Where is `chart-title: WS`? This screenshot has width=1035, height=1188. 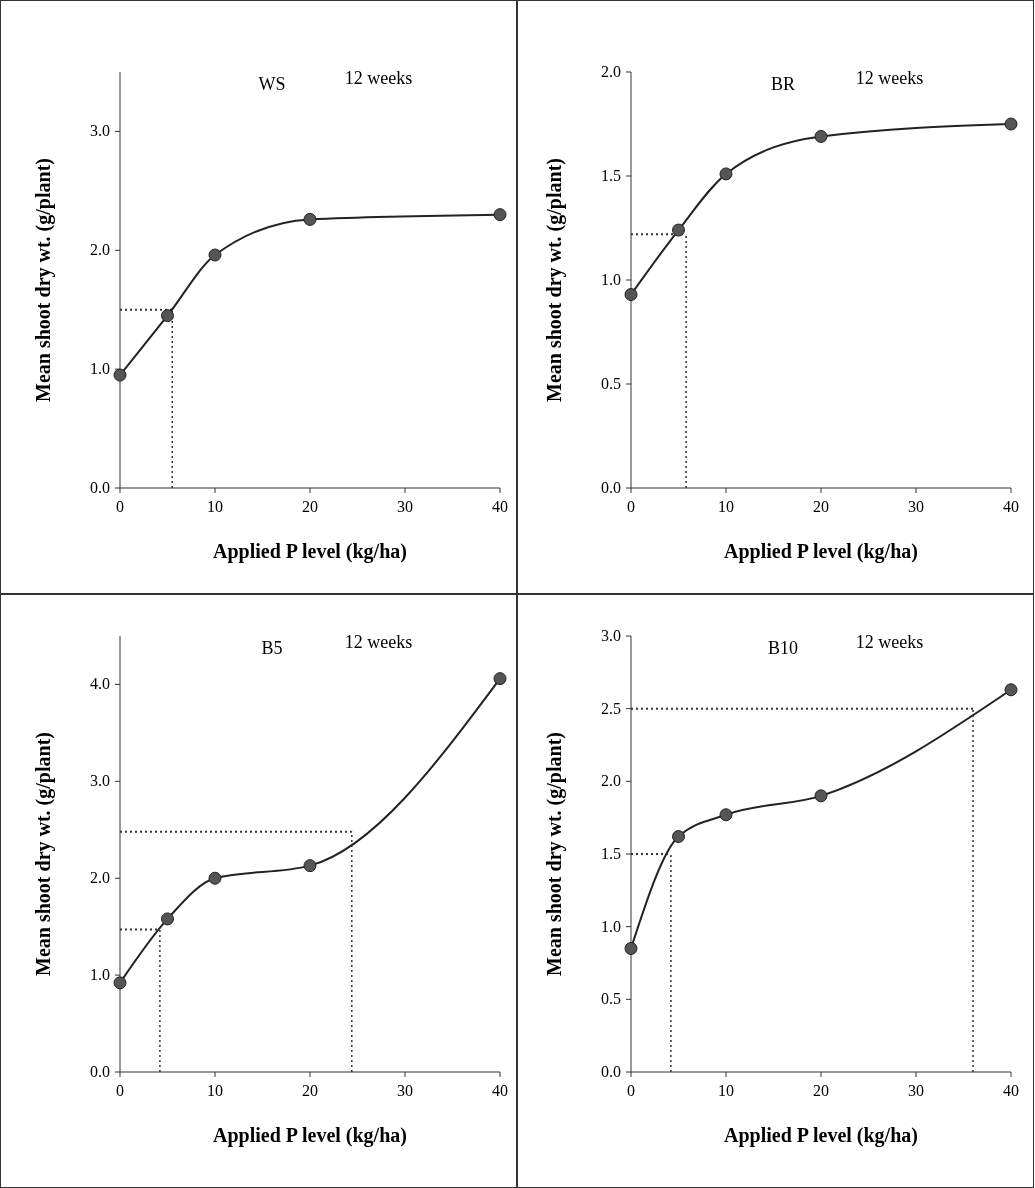
chart-title: WS is located at coordinates (272, 84).